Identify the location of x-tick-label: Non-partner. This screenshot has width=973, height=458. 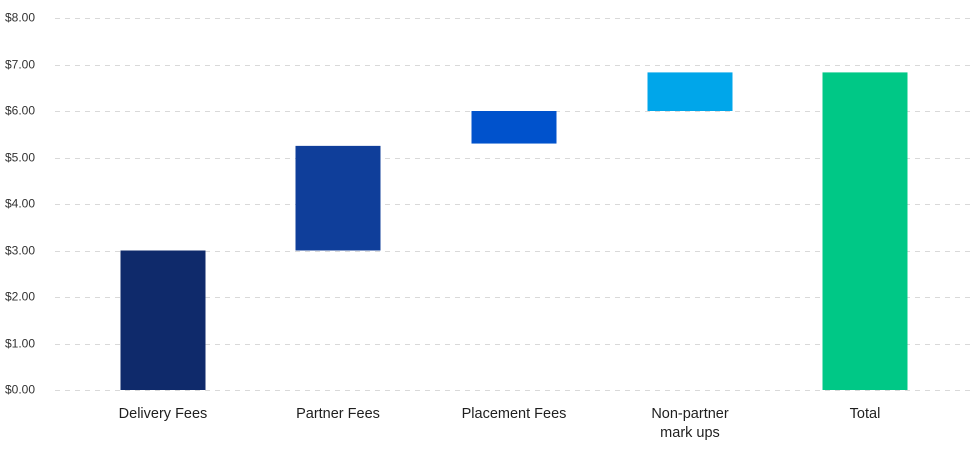
(690, 414).